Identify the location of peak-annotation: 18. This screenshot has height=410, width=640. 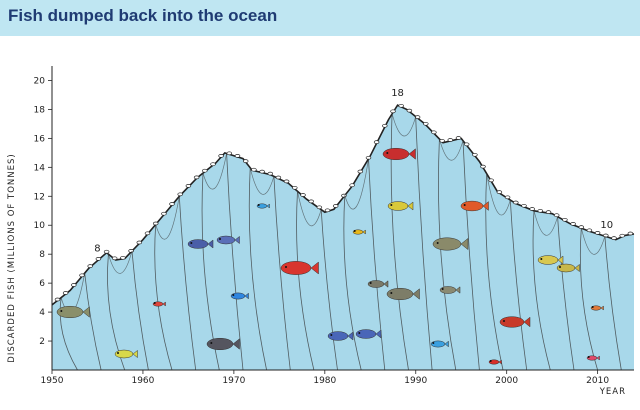
(397, 93).